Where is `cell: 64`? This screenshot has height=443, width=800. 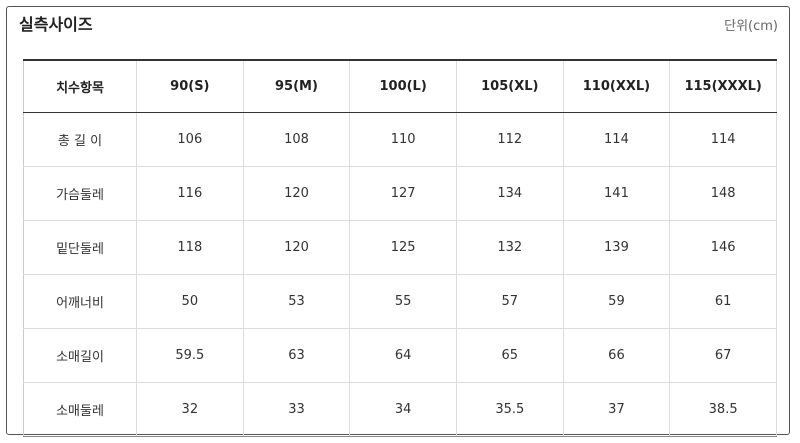
cell: 64 is located at coordinates (403, 355).